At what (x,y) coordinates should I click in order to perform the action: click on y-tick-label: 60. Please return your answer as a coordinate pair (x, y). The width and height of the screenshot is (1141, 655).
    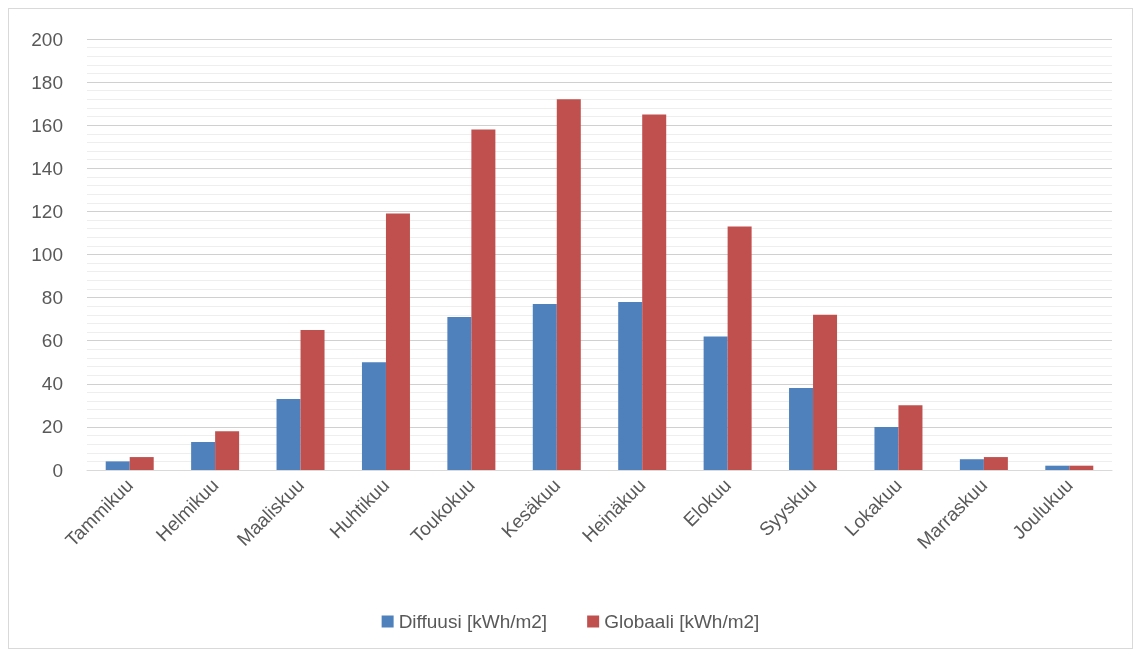
    Looking at the image, I should click on (52, 341).